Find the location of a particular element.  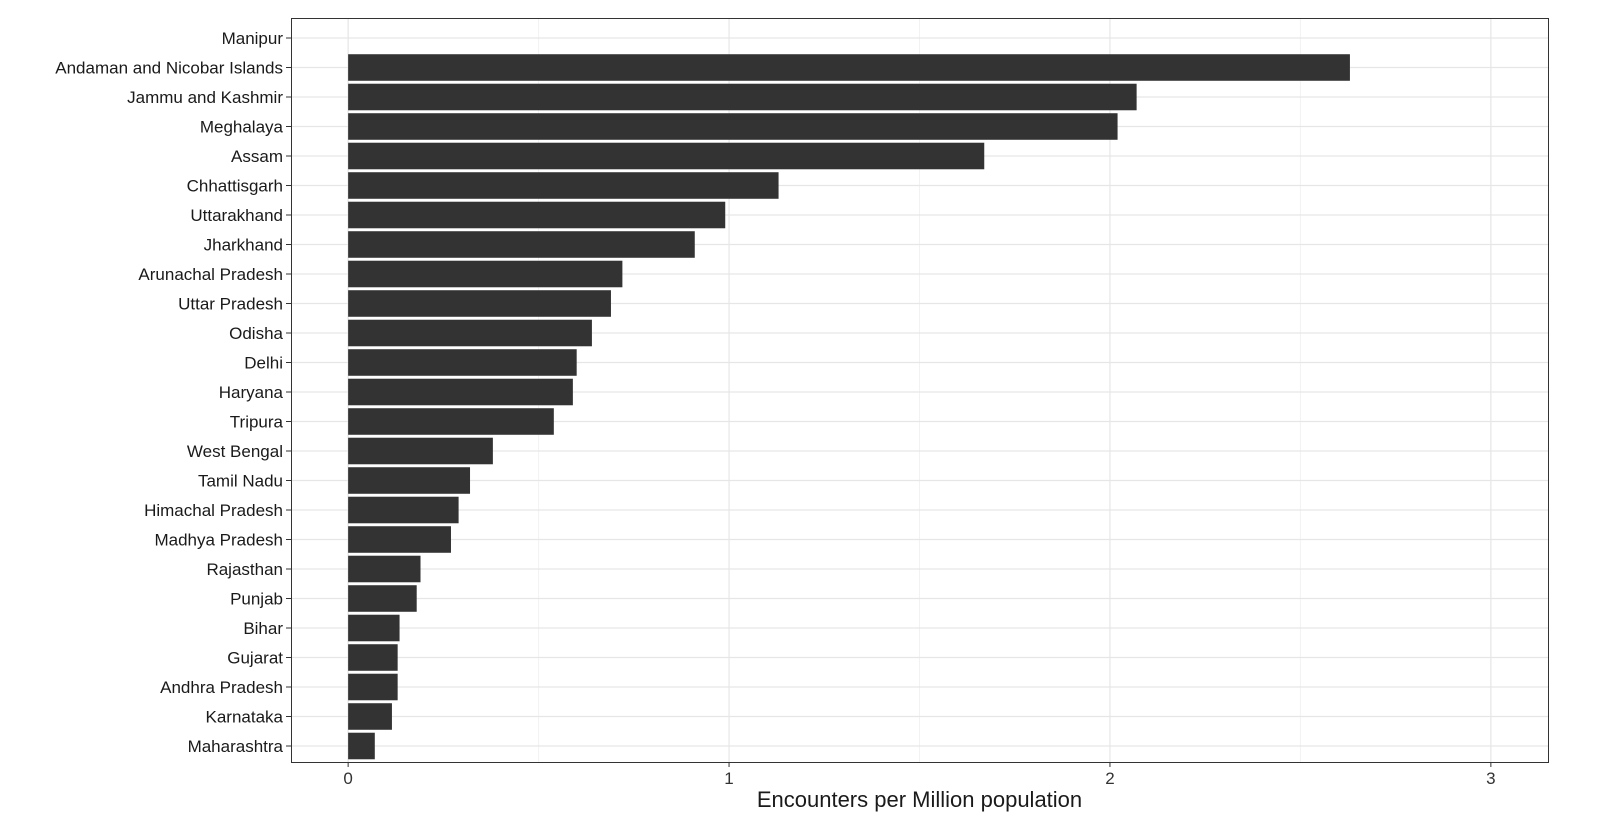

y-tick-label: West Bengal is located at coordinates (235, 451).